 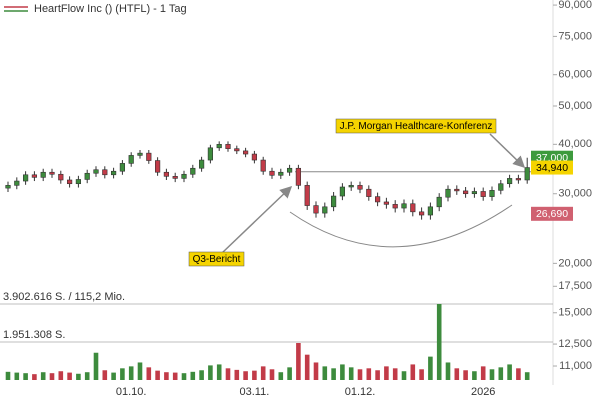 I want to click on chart-title: HeartFlow Inc () (HTFL) - 1 Tag, so click(x=110, y=9).